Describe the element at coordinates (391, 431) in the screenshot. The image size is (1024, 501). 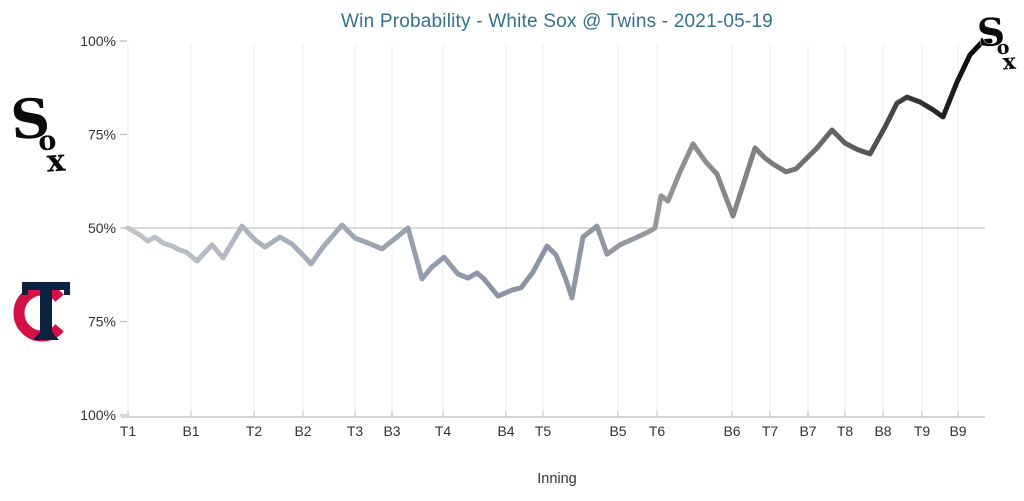
I see `x-tick-label: B3` at that location.